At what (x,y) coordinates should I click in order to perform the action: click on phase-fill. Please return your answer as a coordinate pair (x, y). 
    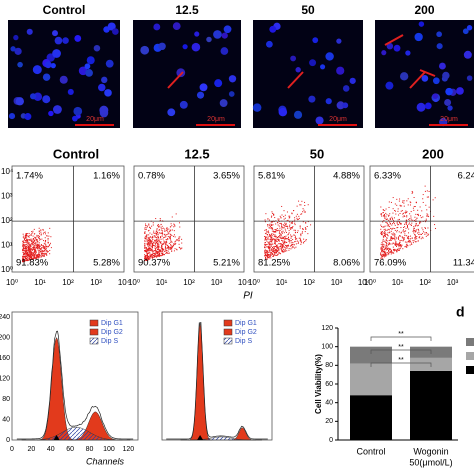
    Looking at the image, I should click on (200, 382).